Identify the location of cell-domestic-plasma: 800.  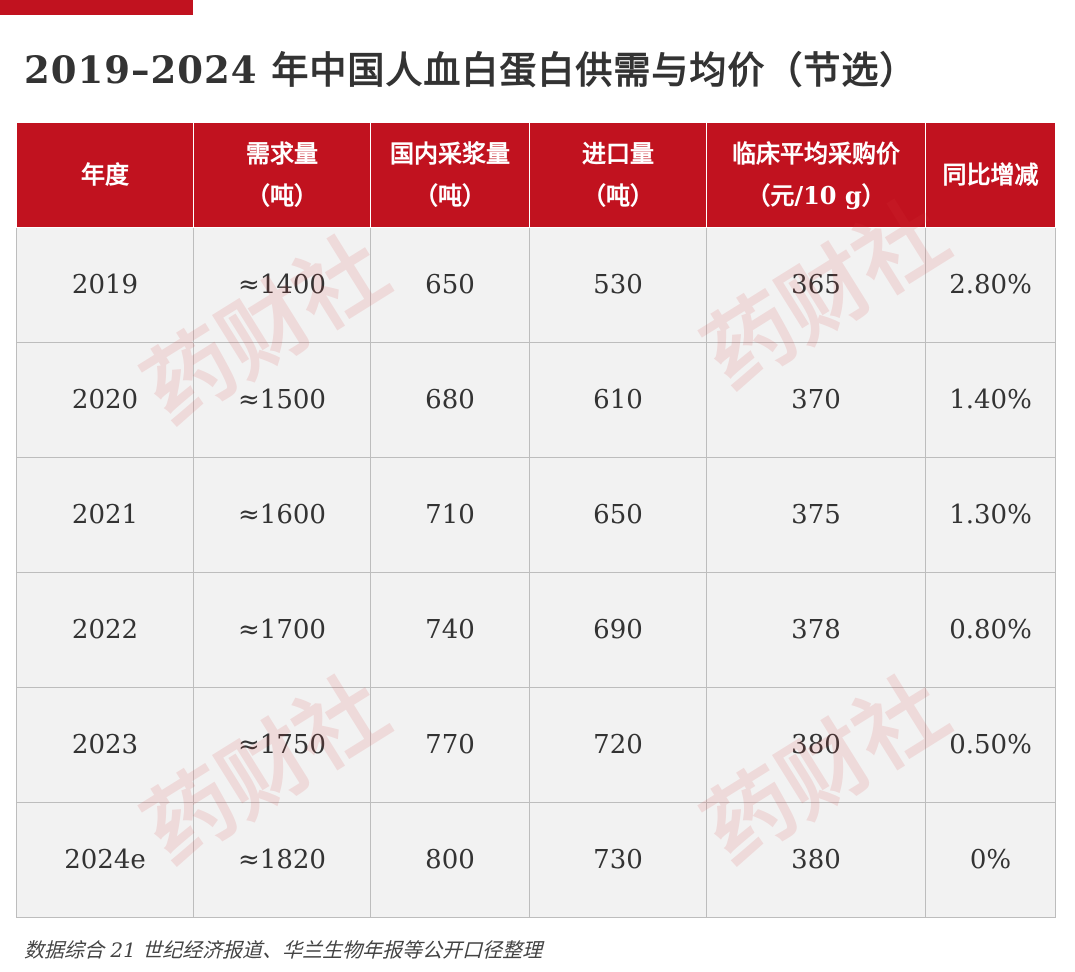
(450, 860).